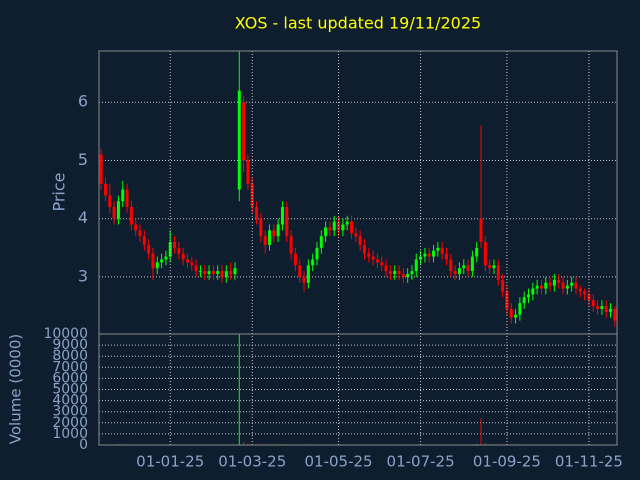  Describe the element at coordinates (170, 462) in the screenshot. I see `x-tick-label: 01-01-25` at that location.